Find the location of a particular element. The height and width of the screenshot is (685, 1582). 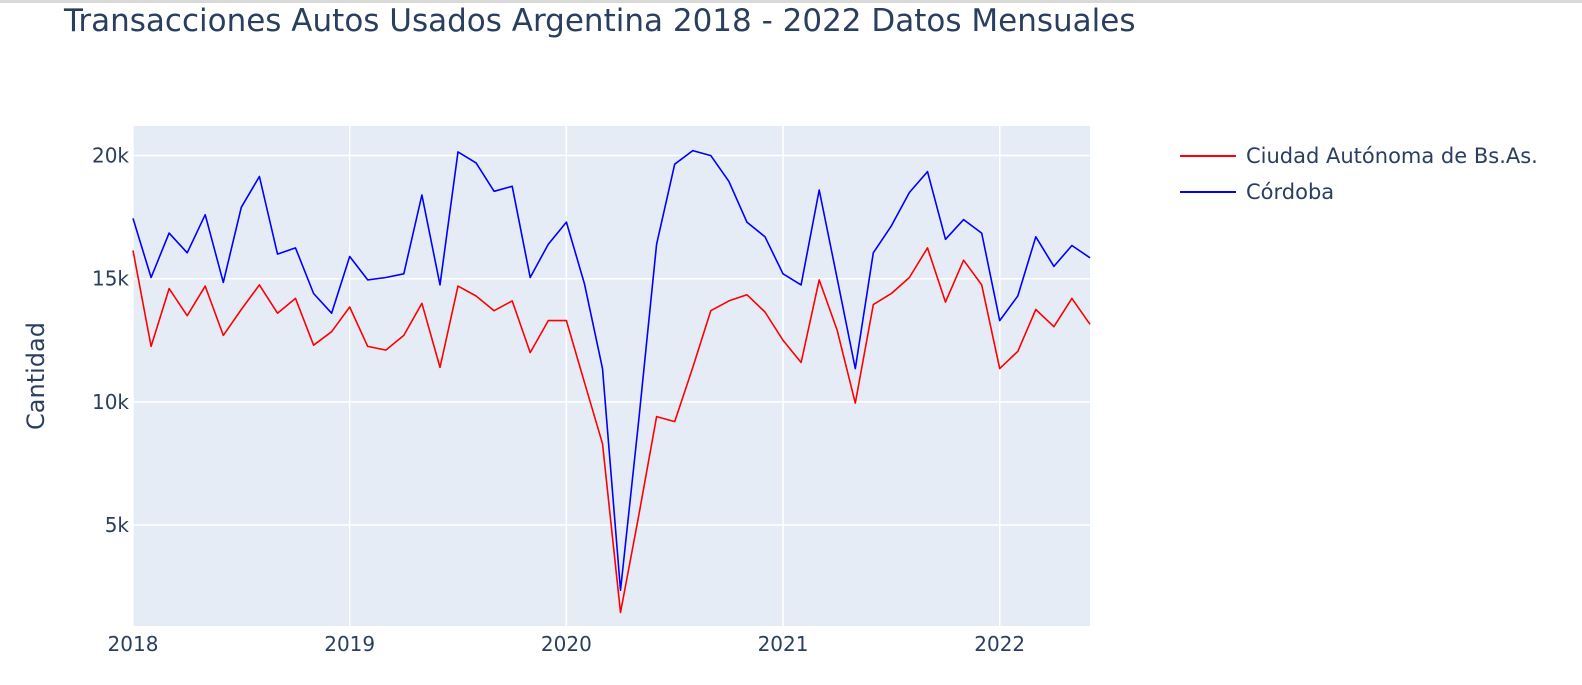

legend: Ciudad Autónoma de Bs.As. Córdoba is located at coordinates (1359, 174).